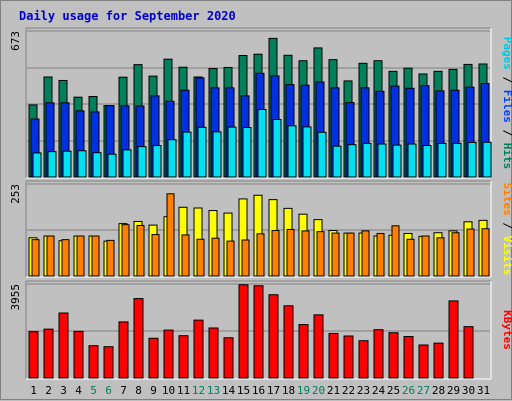 This screenshot has width=512, height=401. What do you see at coordinates (123, 390) in the screenshot?
I see `x-tick-label: 7` at bounding box center [123, 390].